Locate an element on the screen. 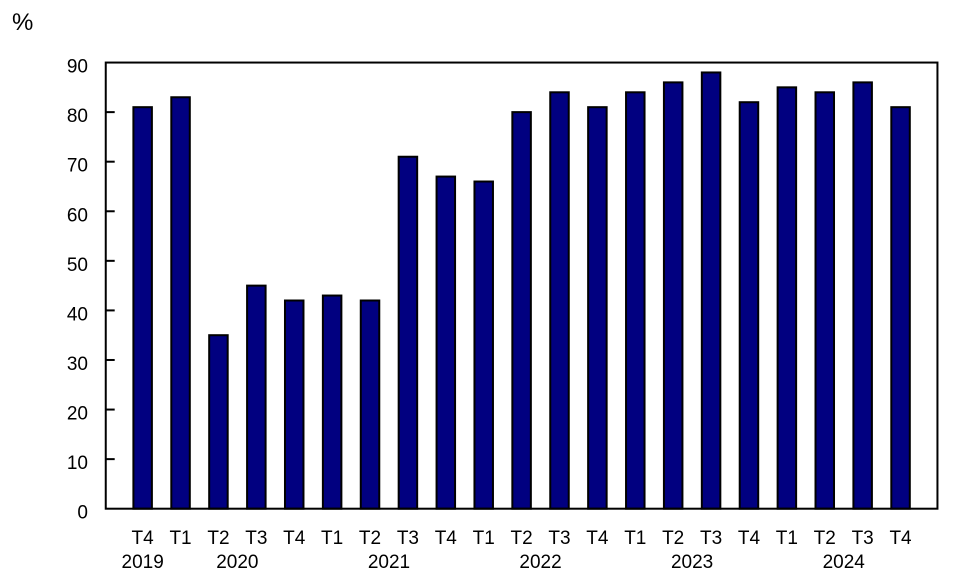  svg-text: 2021 is located at coordinates (389, 562).